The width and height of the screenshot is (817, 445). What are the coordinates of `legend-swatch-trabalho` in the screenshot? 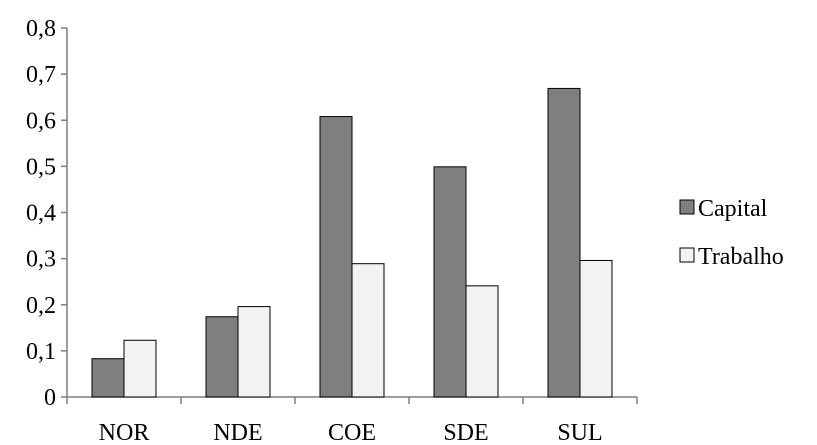 It's located at (687, 255).